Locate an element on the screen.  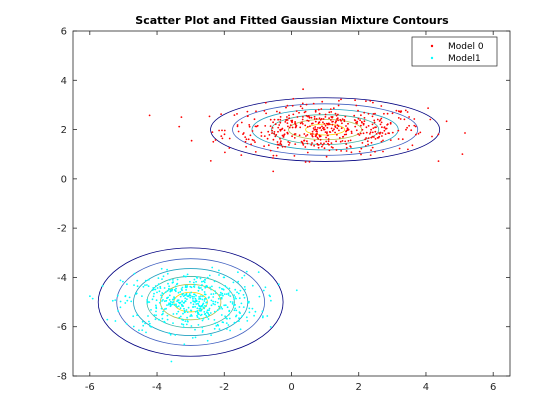
y-tick-label: -6 is located at coordinates (62, 327).